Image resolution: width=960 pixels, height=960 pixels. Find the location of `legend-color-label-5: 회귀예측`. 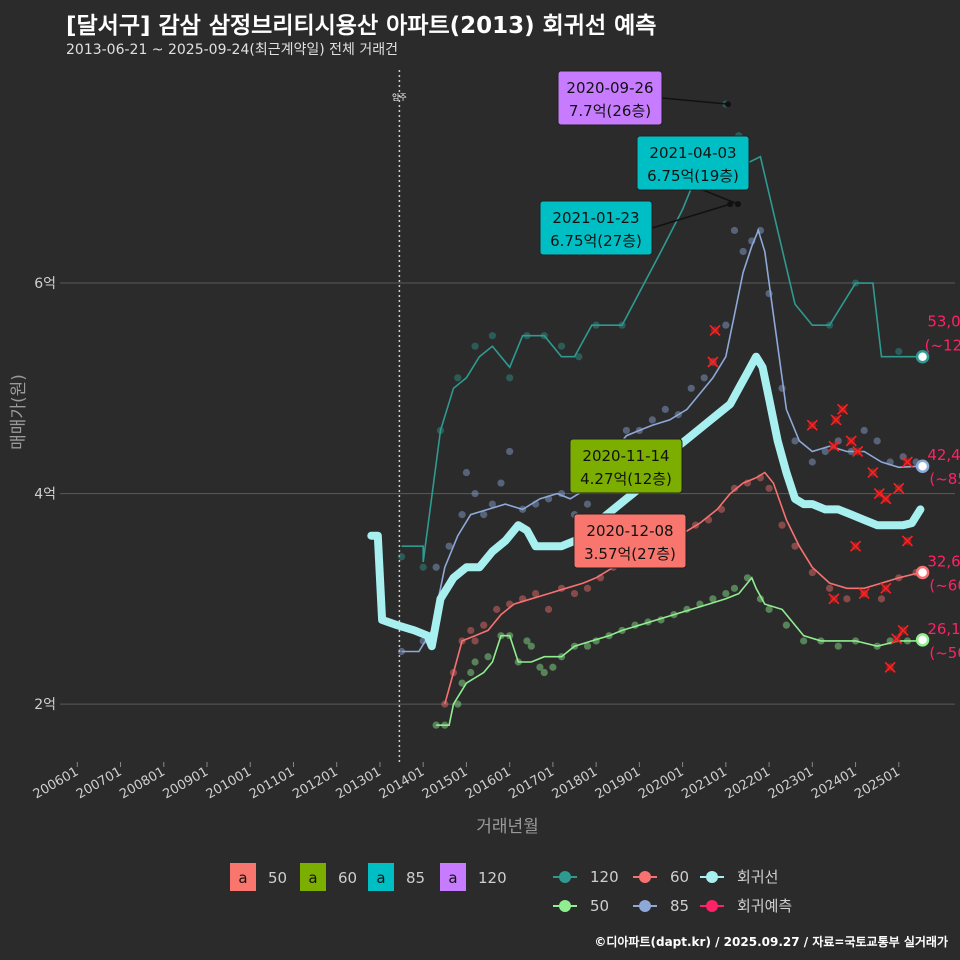

legend-color-label-5: 회귀예측 is located at coordinates (764, 906).